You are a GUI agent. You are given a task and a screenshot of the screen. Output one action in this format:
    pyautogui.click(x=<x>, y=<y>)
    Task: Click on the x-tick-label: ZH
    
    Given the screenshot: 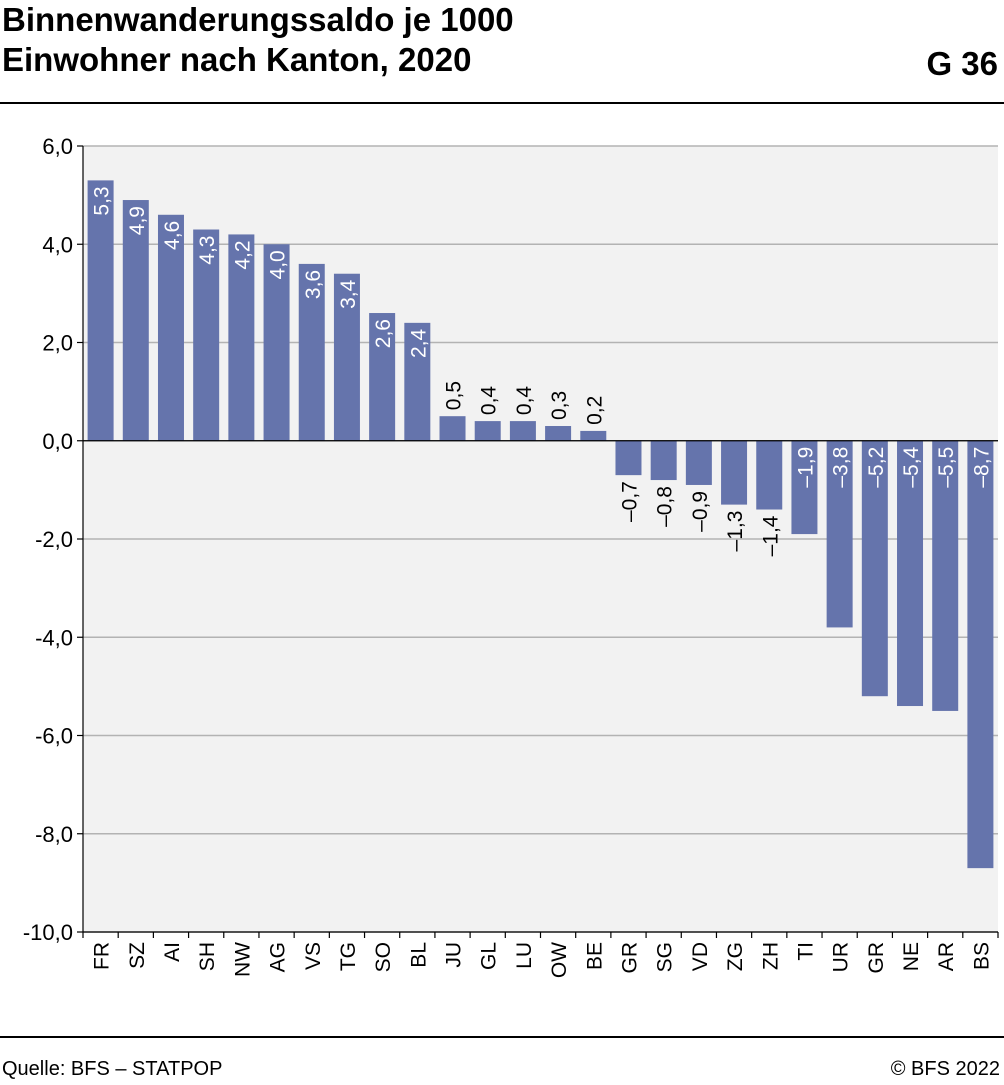 What is the action you would take?
    pyautogui.click(x=770, y=956)
    